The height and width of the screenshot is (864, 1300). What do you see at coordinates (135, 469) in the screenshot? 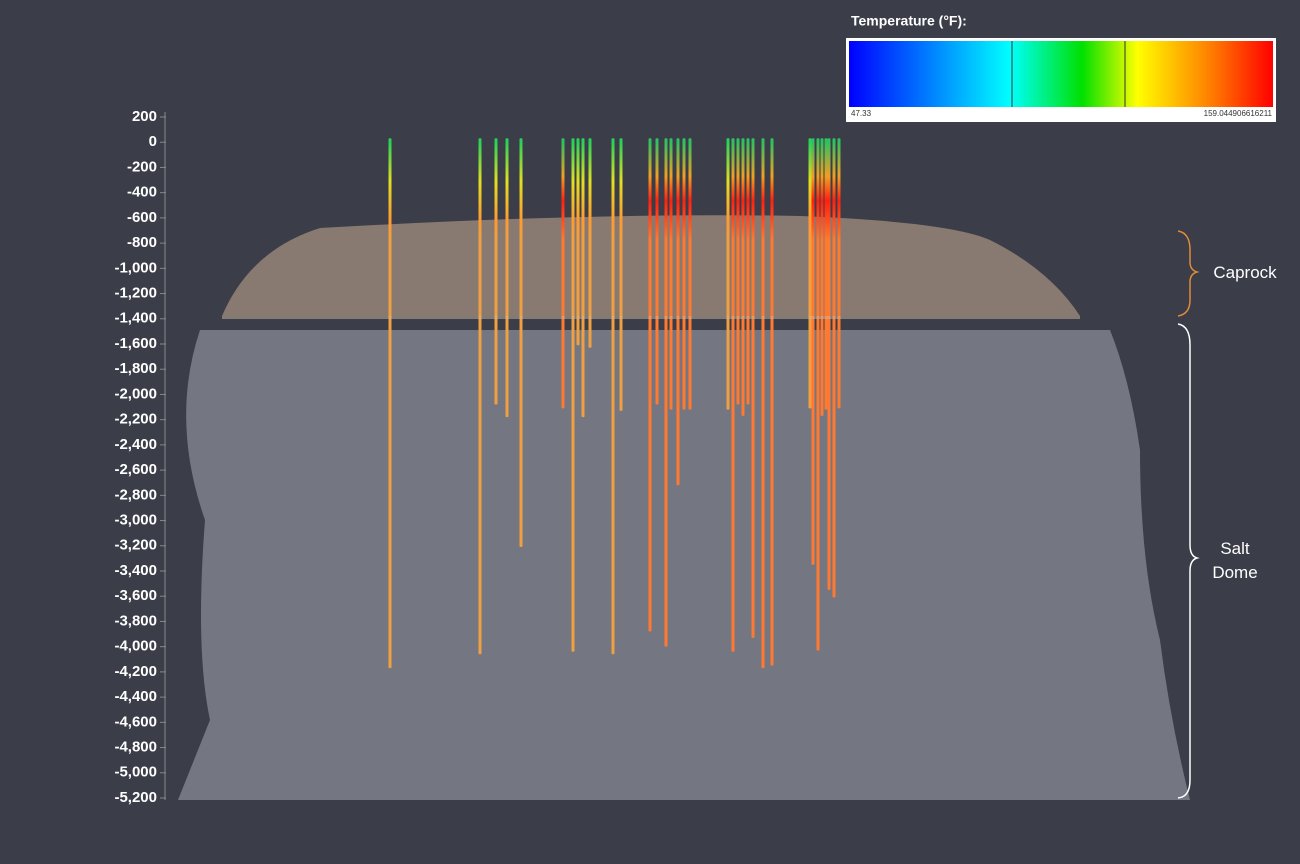
I see `y-tick-label: -2,600` at bounding box center [135, 469].